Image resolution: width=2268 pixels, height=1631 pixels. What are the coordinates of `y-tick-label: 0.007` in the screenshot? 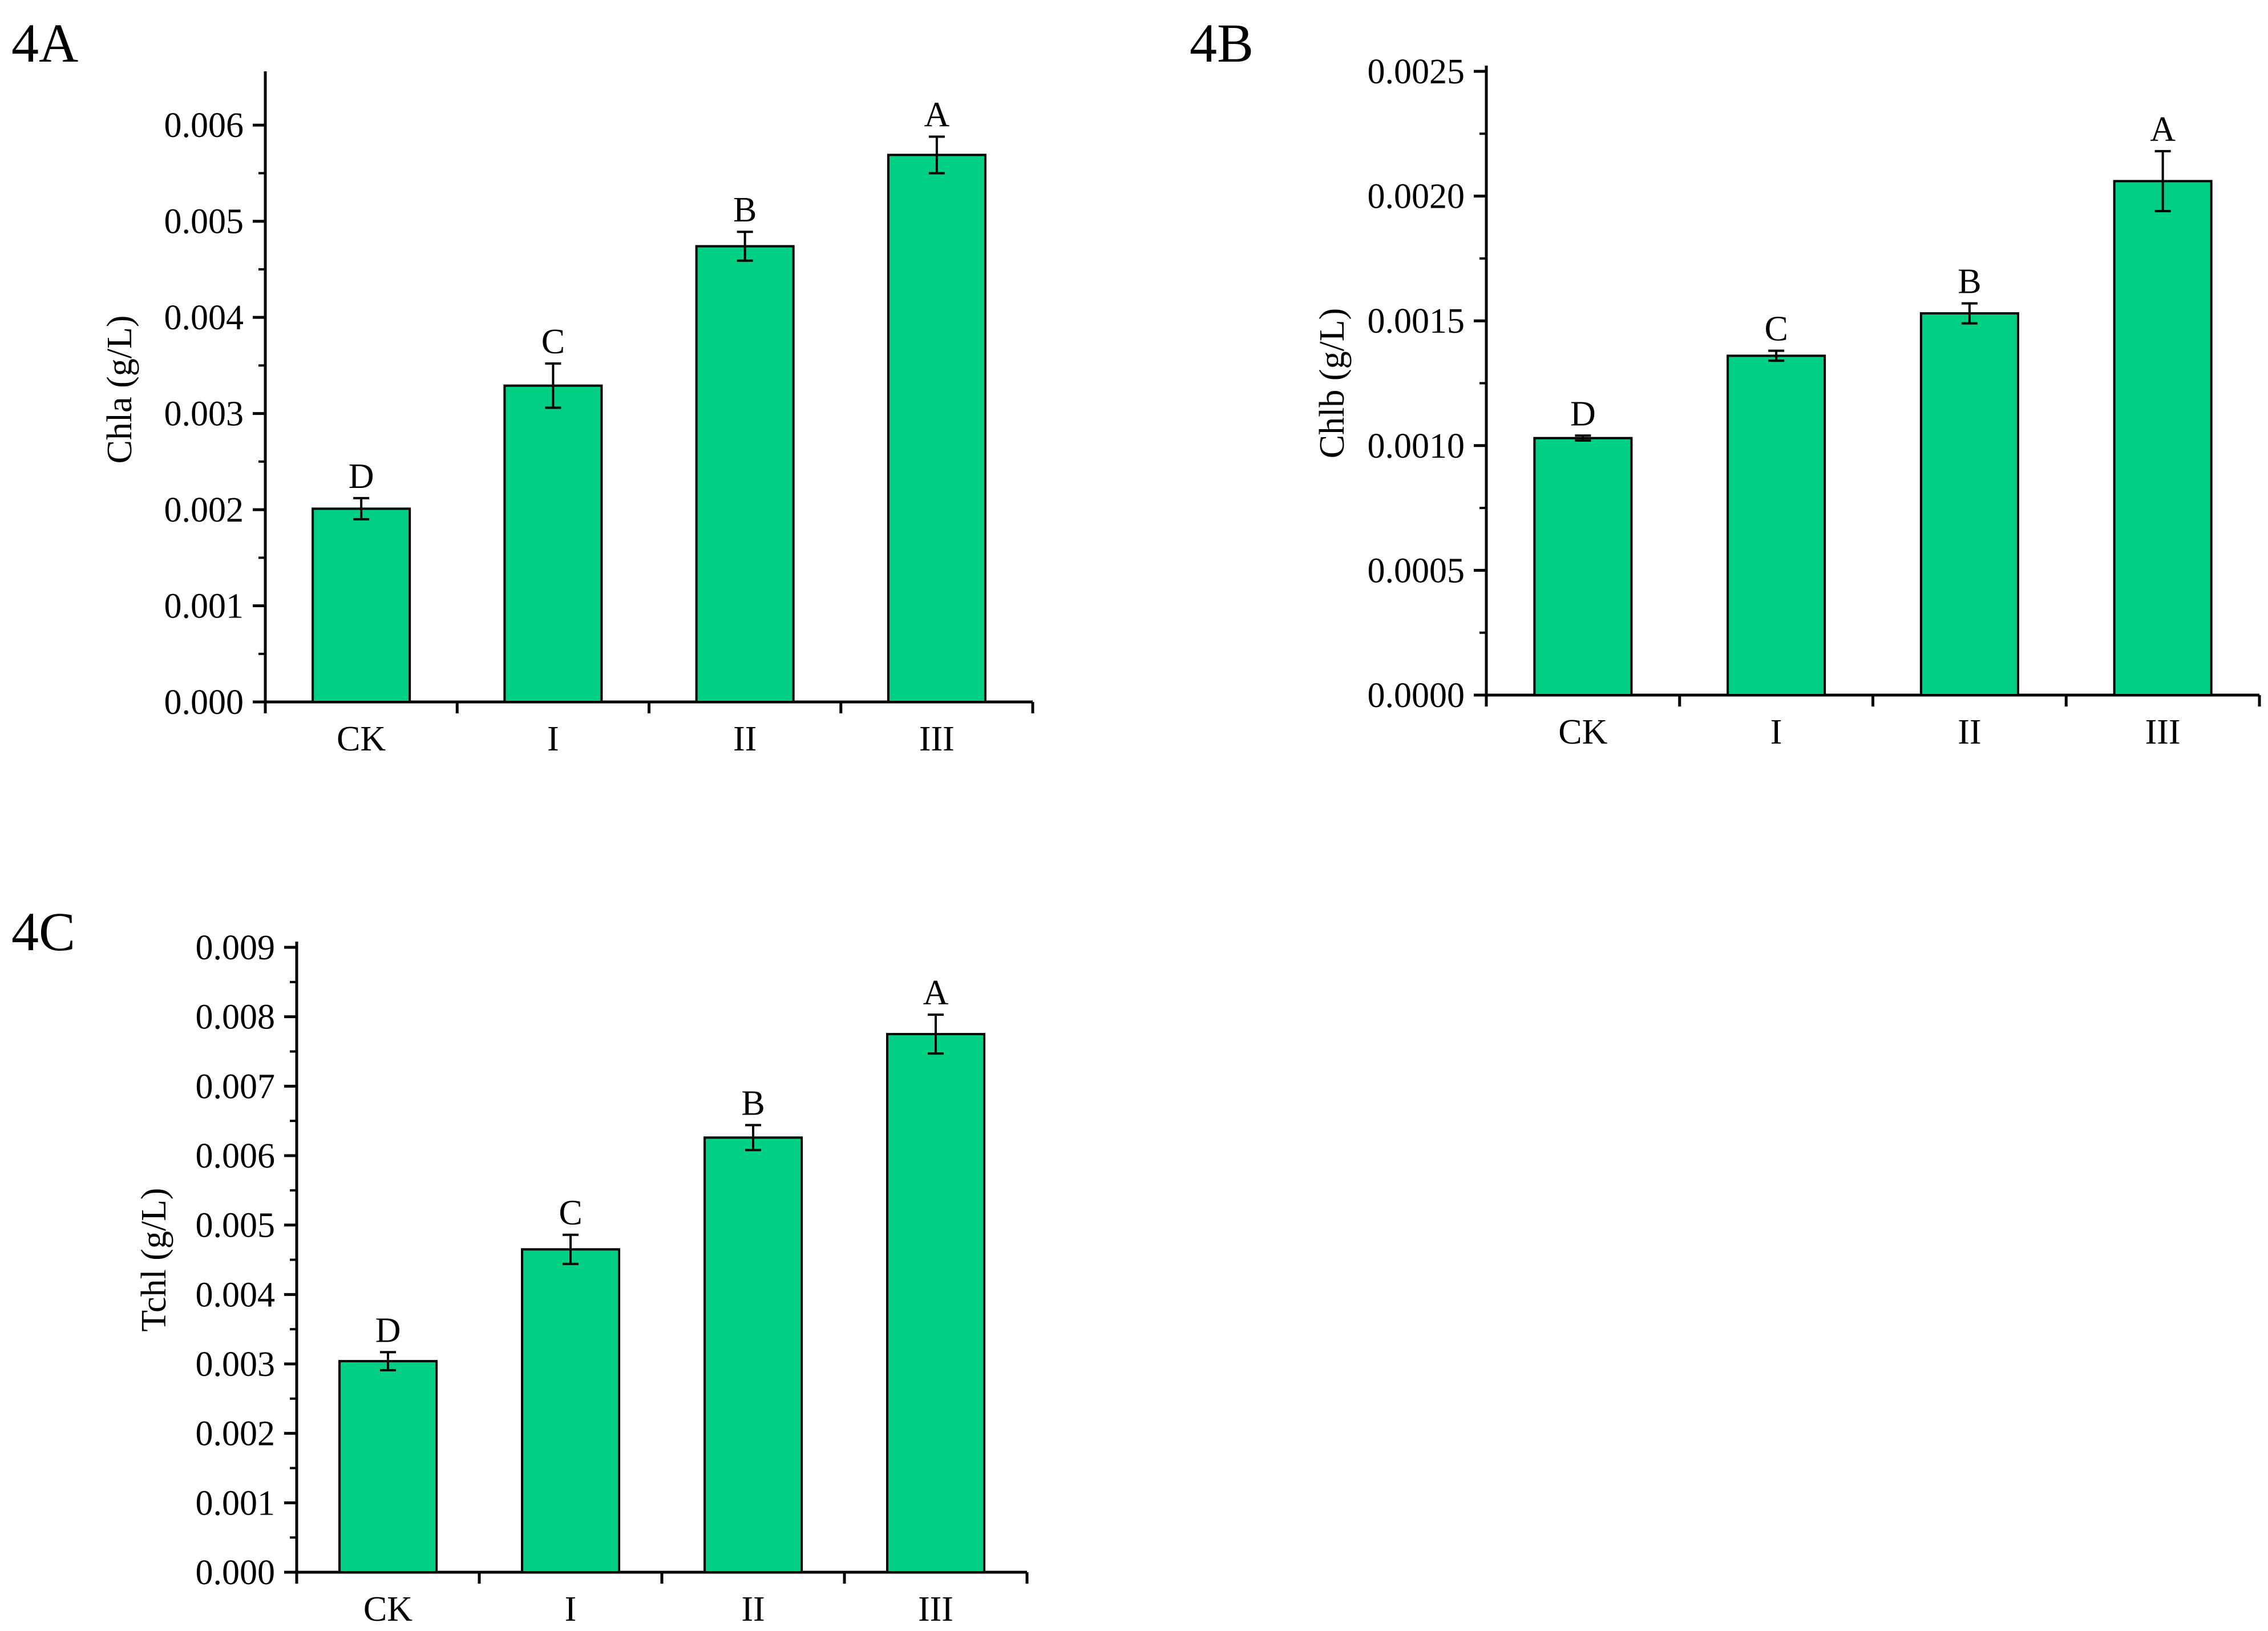 It's located at (236, 1086).